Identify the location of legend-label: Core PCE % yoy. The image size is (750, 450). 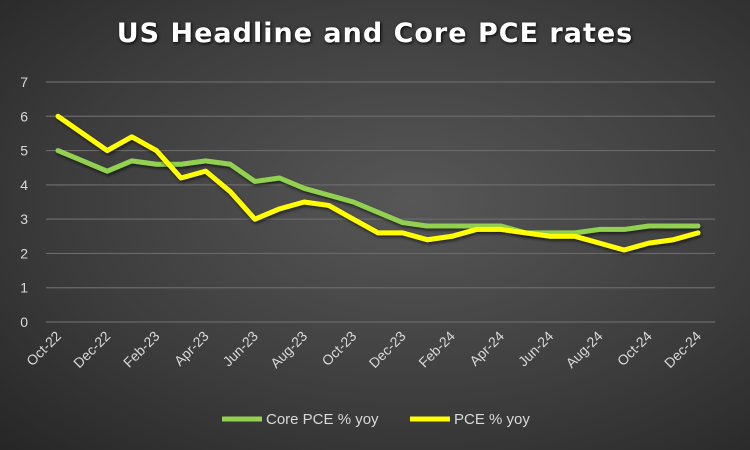
(322, 419).